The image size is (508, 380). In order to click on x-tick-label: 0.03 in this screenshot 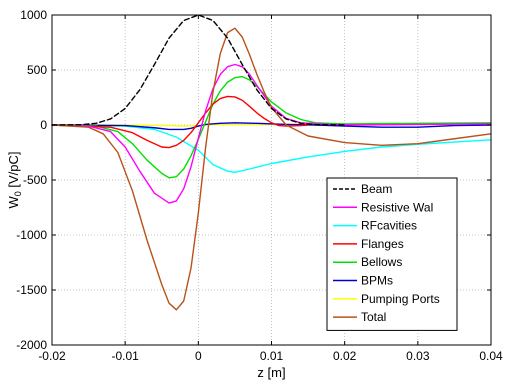, I will do `click(418, 356)`.